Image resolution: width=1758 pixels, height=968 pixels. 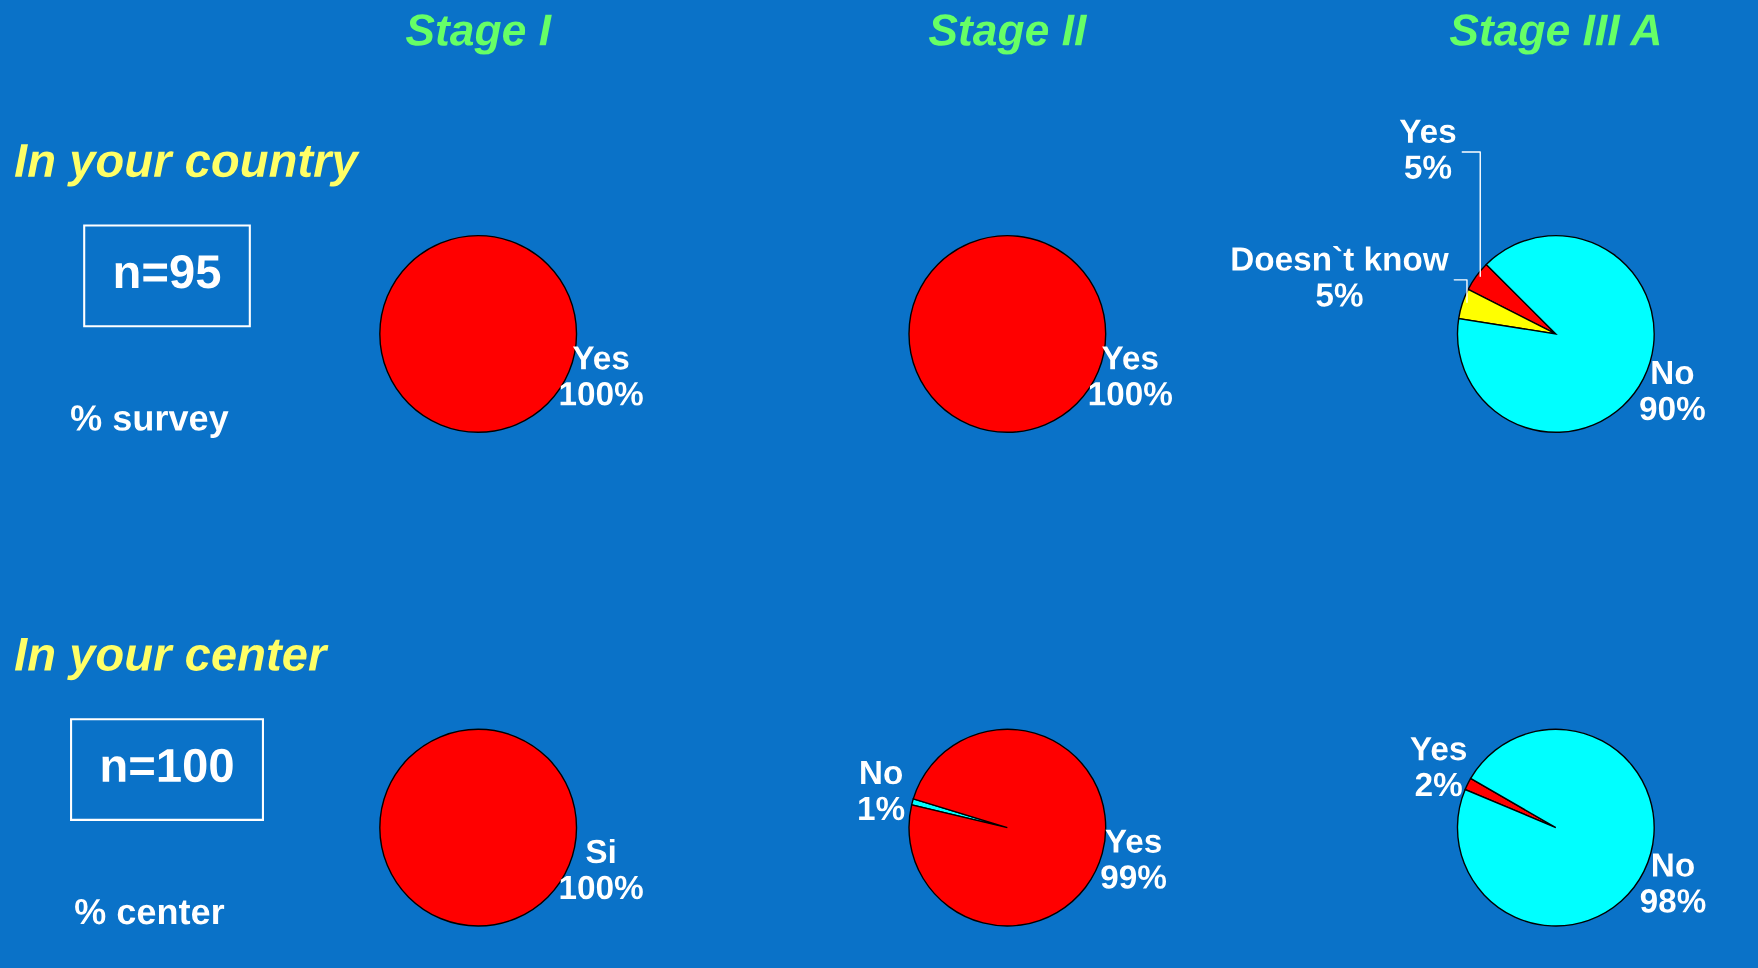 What do you see at coordinates (167, 765) in the screenshot?
I see `text: n=100` at bounding box center [167, 765].